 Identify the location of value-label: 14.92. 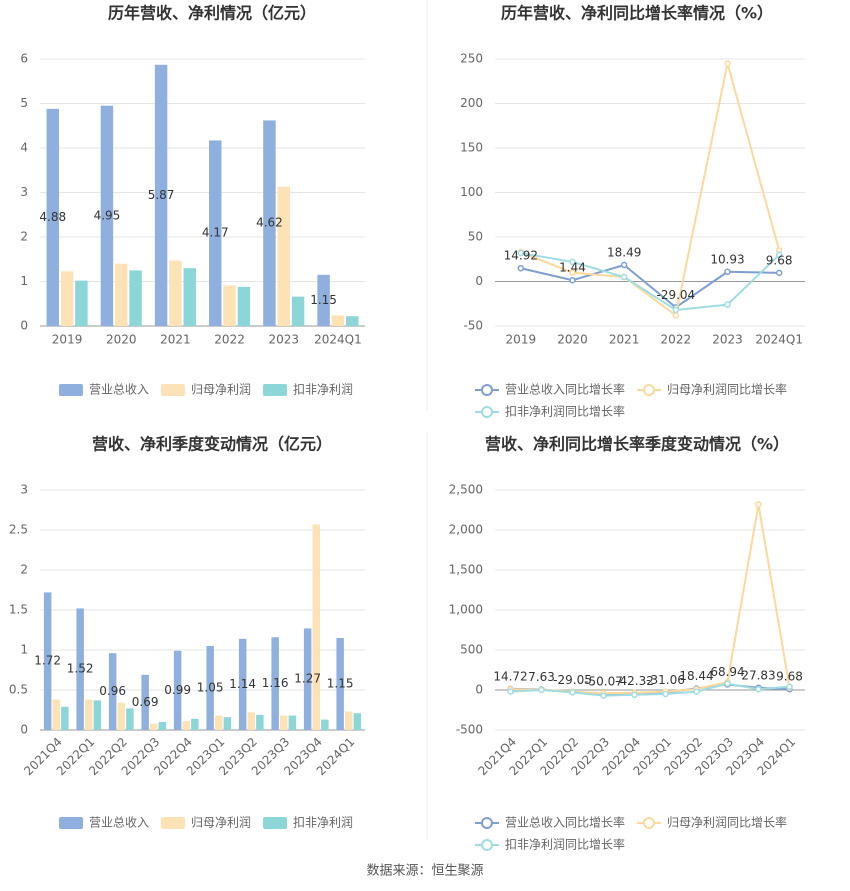
(521, 256).